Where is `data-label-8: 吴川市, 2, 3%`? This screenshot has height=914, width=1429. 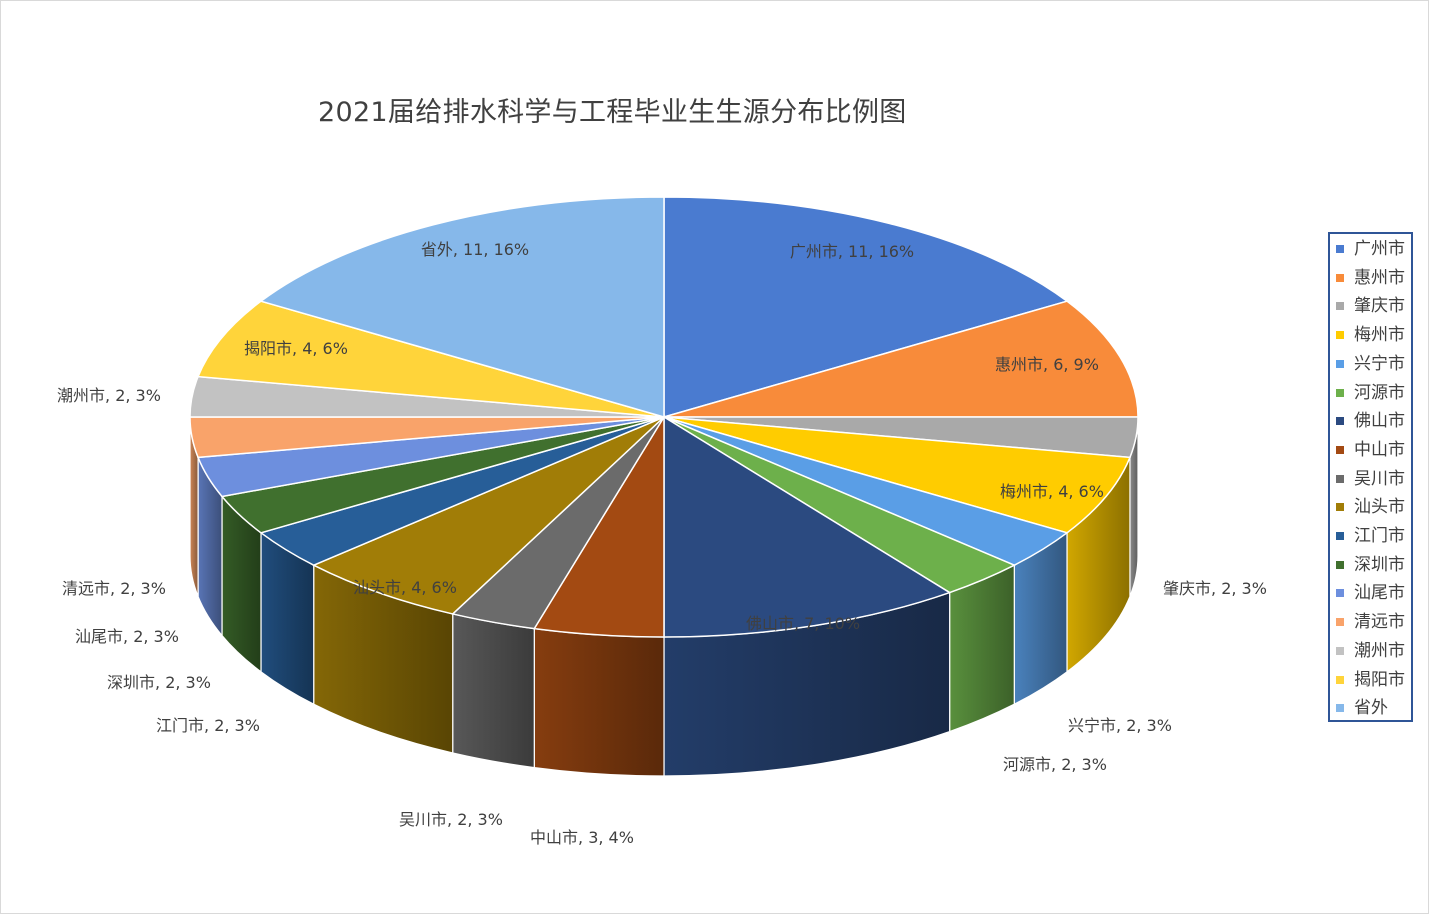 data-label-8: 吴川市, 2, 3% is located at coordinates (451, 819).